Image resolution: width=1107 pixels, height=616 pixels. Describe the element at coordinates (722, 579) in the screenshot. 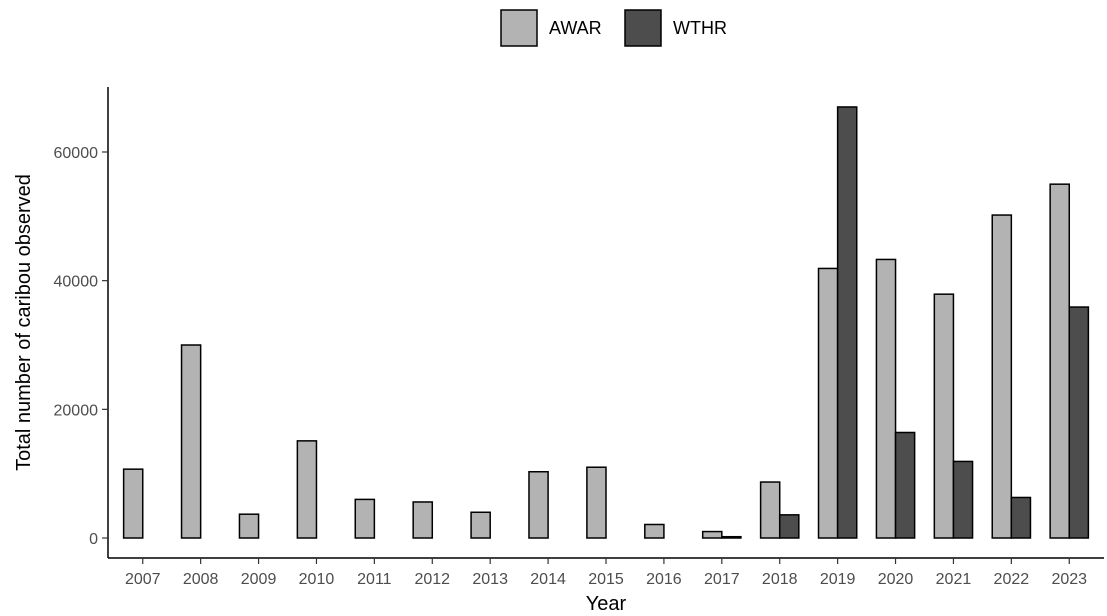

I see `x-tick-label: 2017` at that location.